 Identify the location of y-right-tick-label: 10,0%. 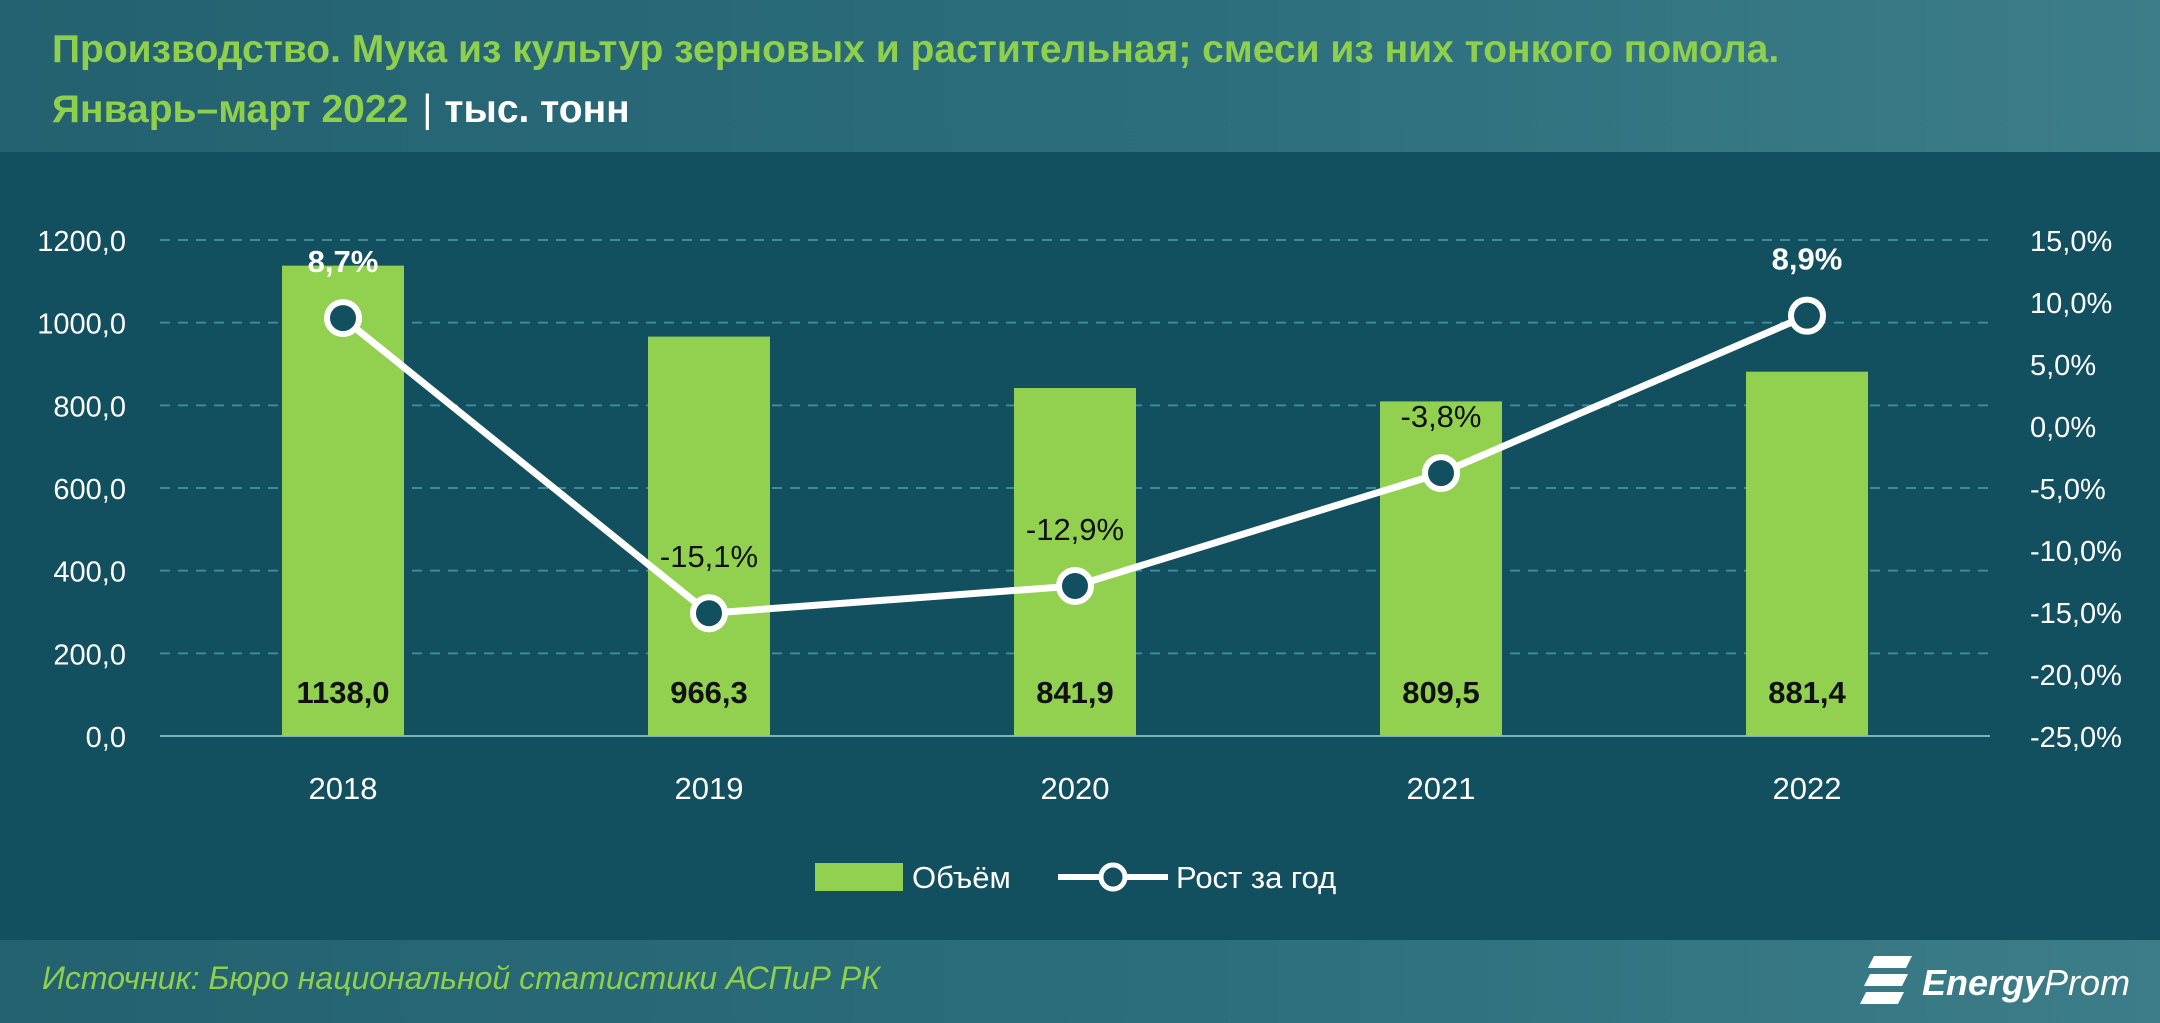
(2071, 304).